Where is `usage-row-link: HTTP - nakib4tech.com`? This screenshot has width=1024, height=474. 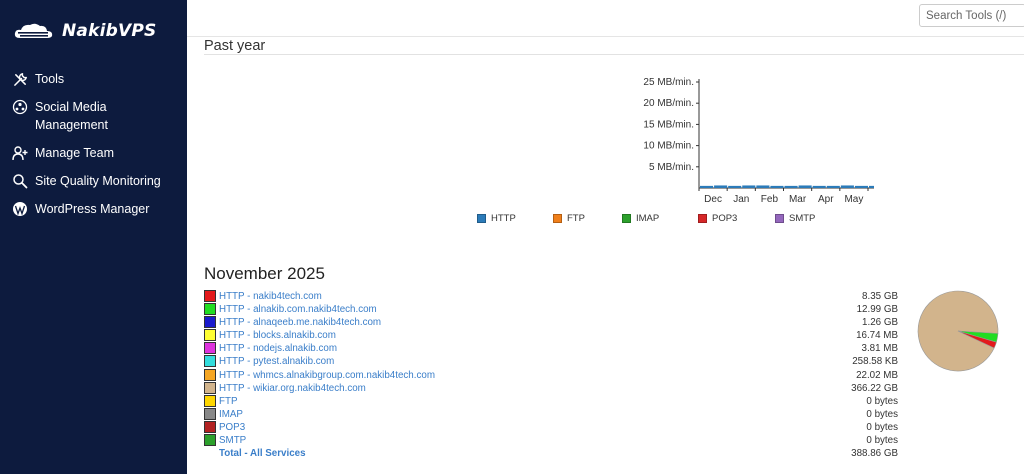 usage-row-link: HTTP - nakib4tech.com is located at coordinates (270, 296).